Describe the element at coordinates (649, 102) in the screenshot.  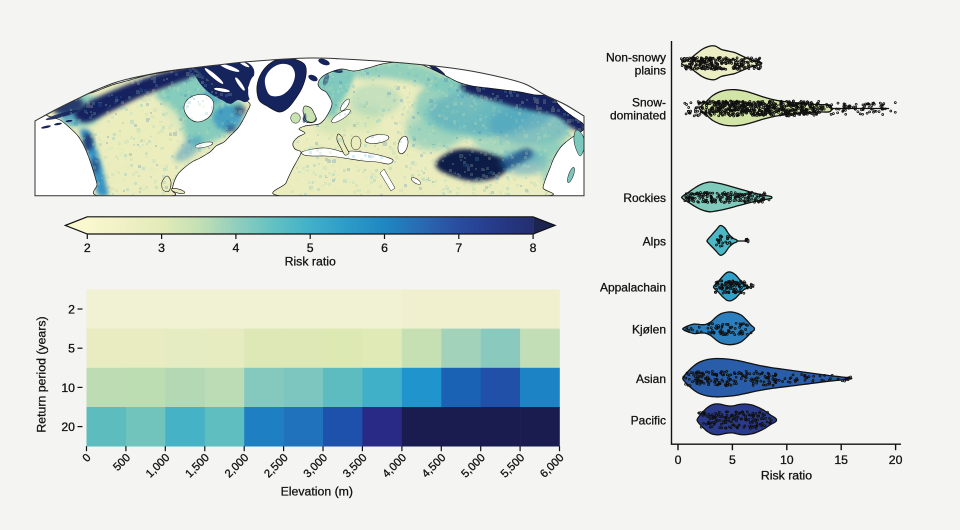
I see `svg-text: Snow-` at that location.